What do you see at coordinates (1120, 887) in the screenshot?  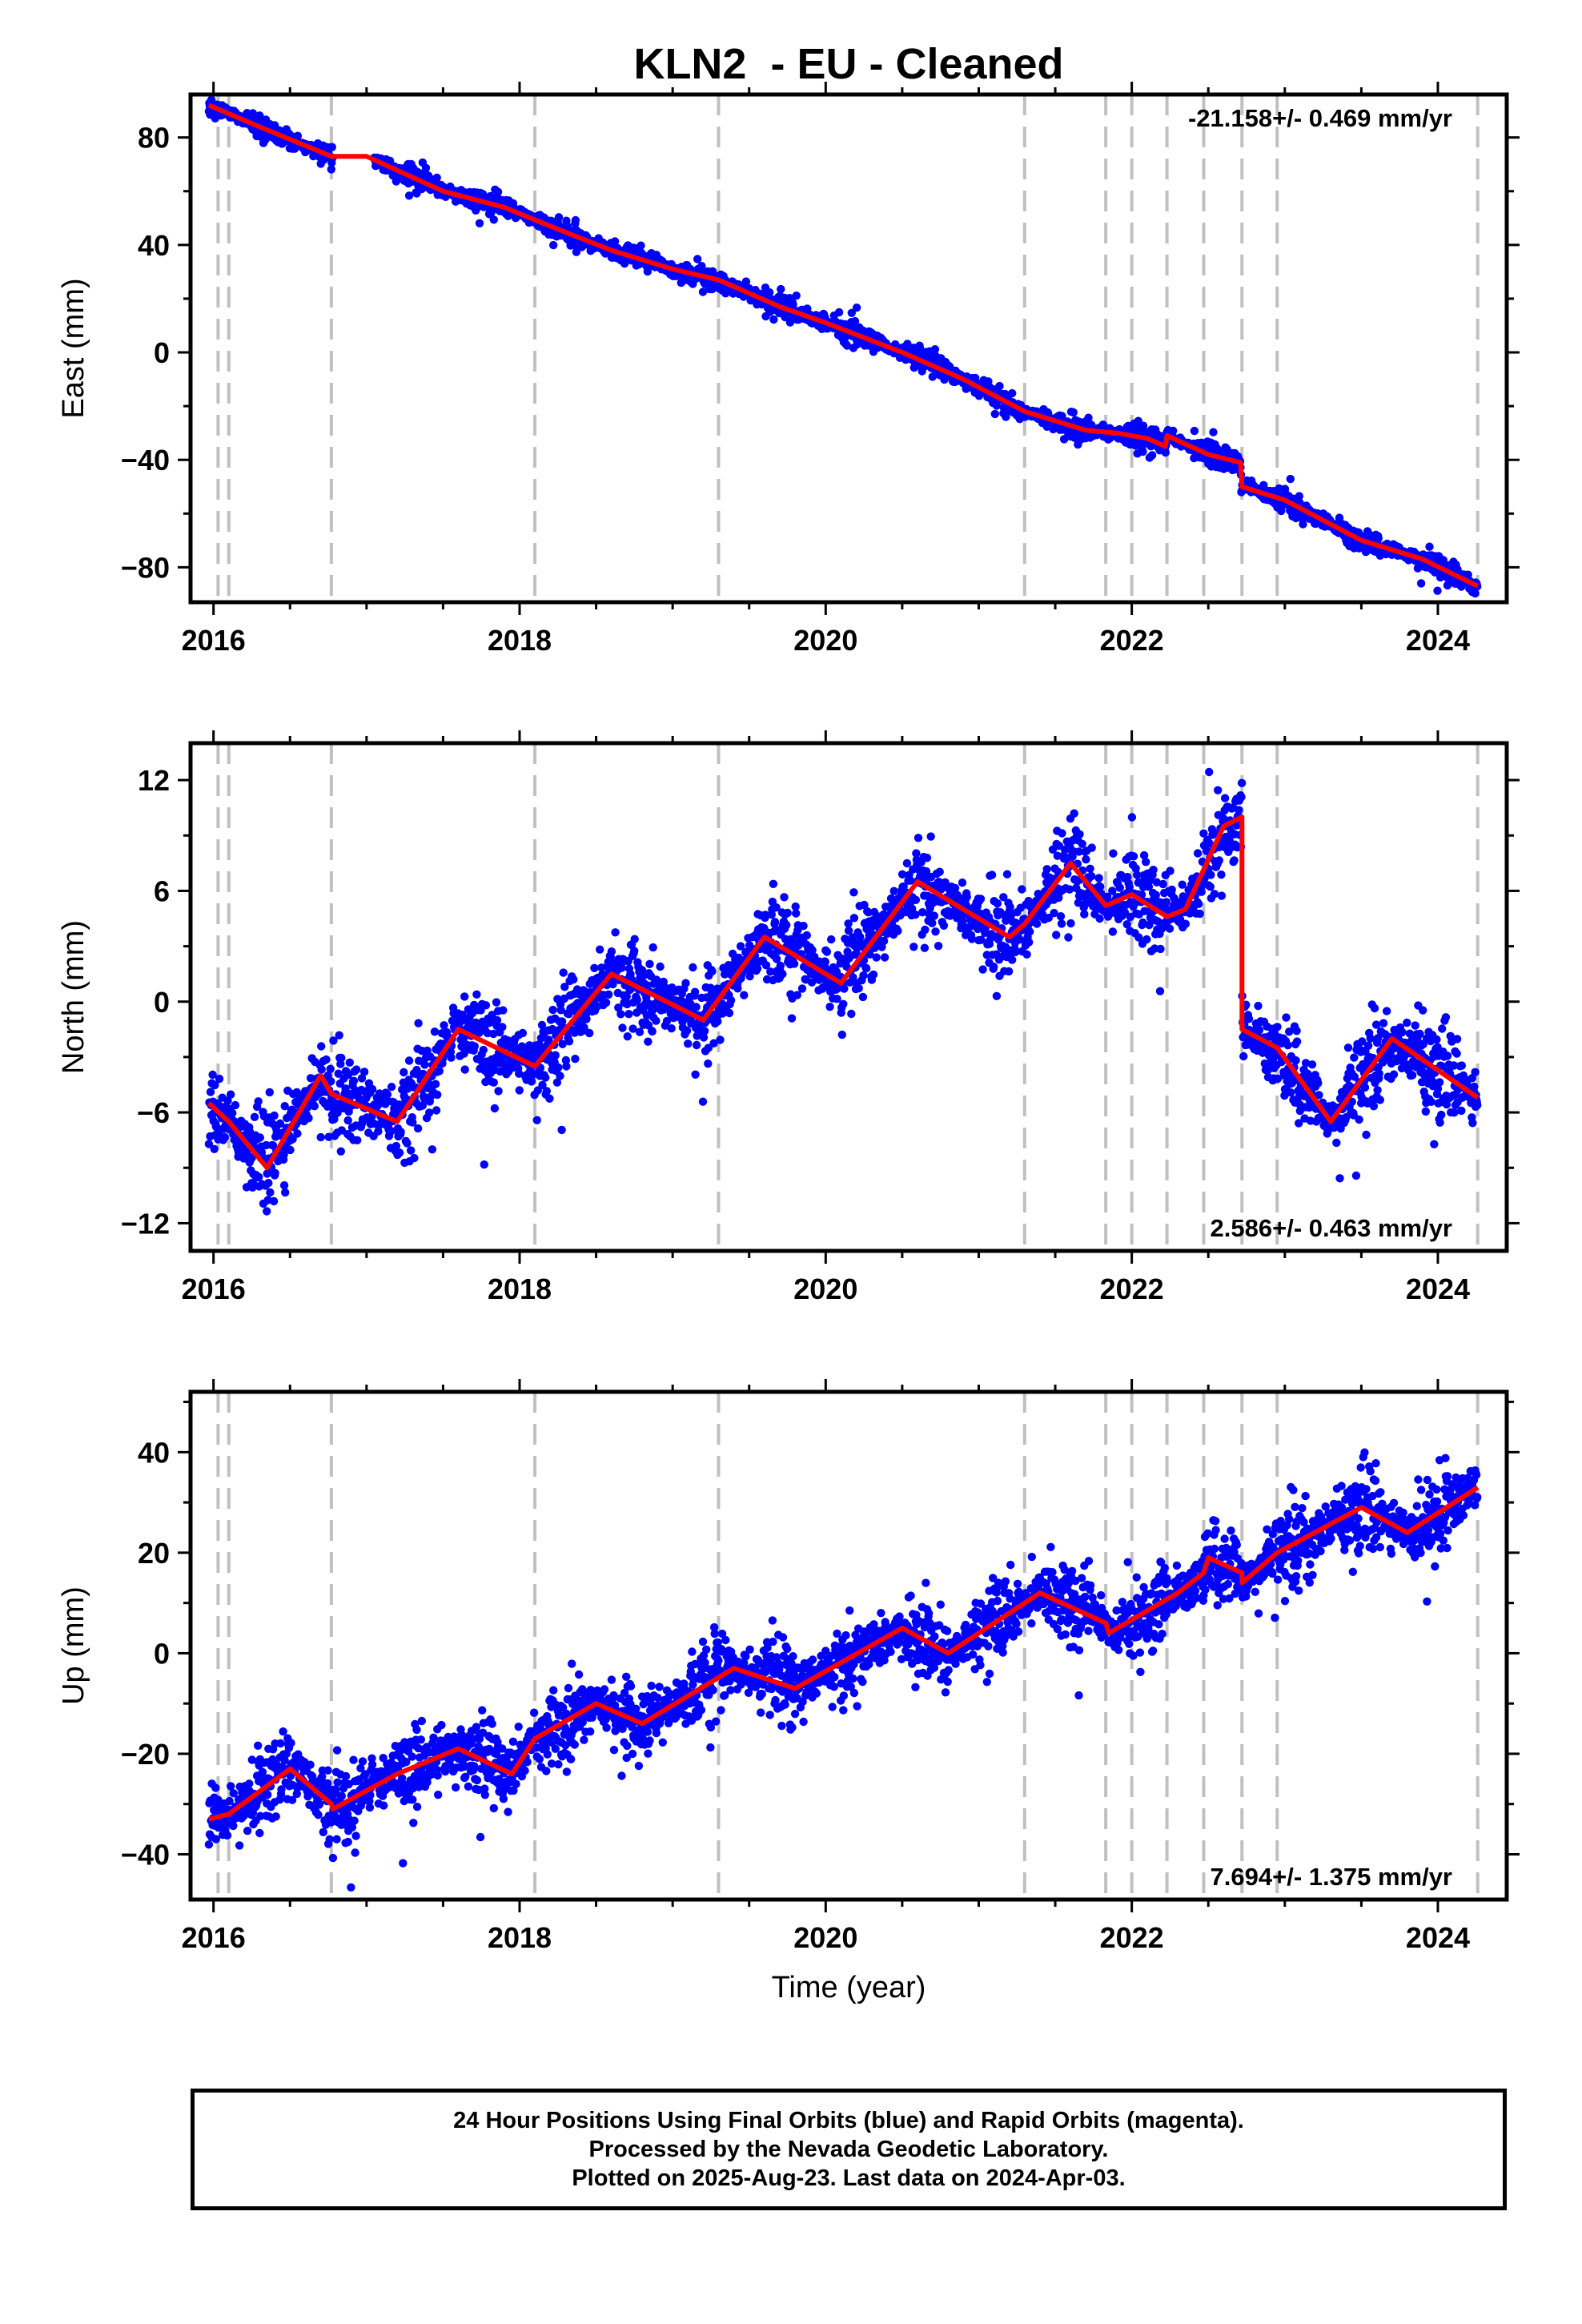 I see `north-point-1954` at bounding box center [1120, 887].